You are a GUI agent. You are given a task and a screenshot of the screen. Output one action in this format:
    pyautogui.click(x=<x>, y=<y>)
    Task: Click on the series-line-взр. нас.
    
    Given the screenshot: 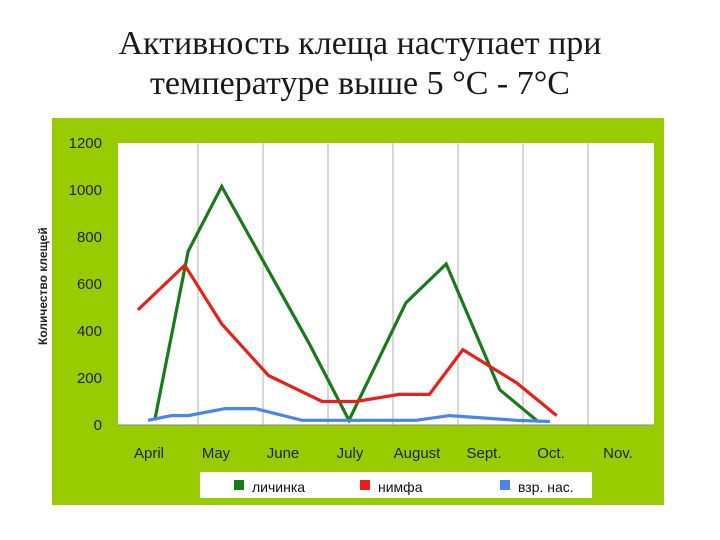 What is the action you would take?
    pyautogui.click(x=349, y=415)
    